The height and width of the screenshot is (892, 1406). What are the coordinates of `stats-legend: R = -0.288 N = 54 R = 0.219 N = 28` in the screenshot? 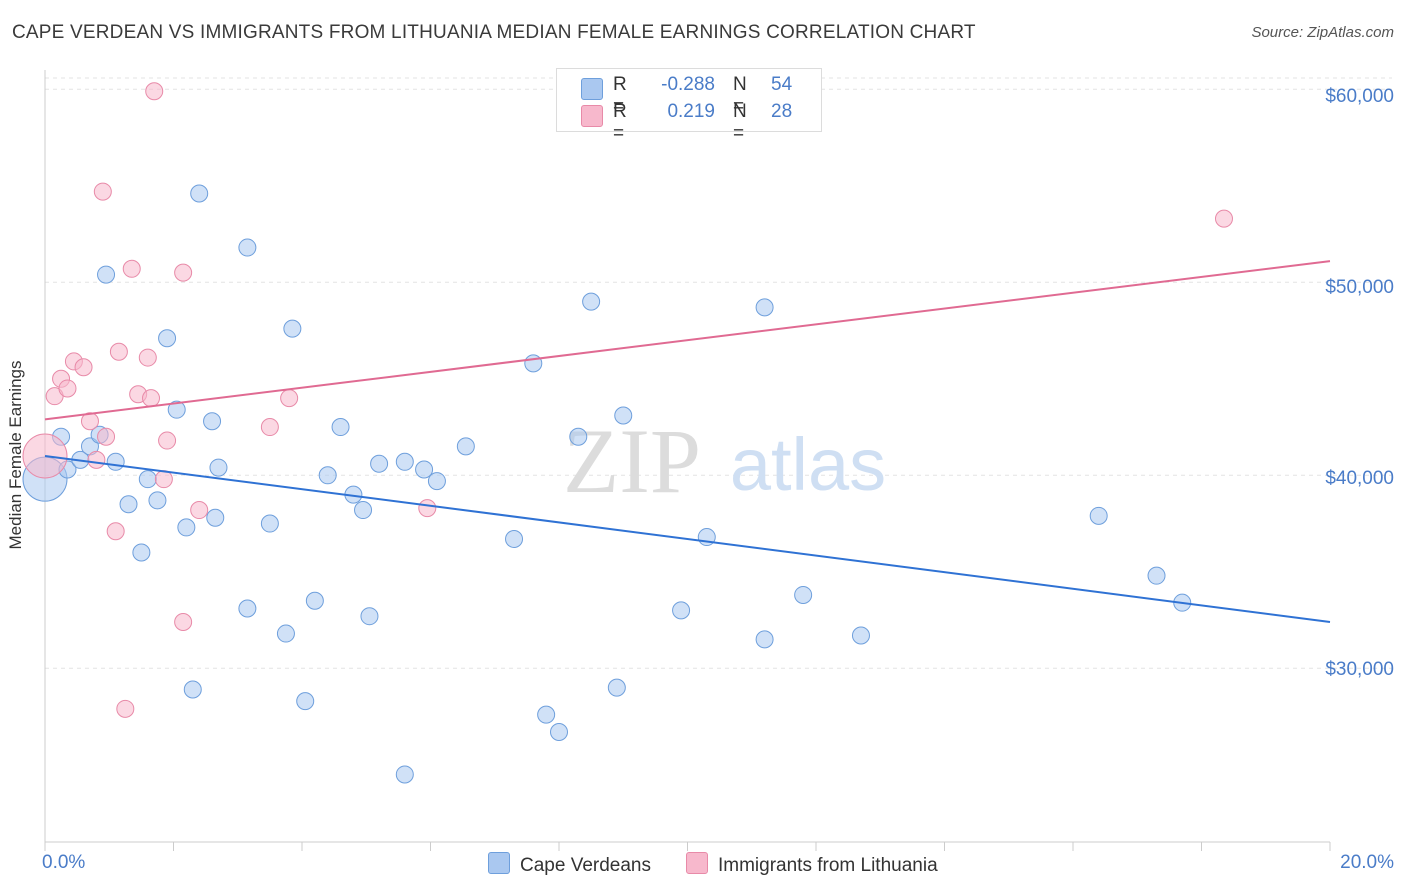 It's located at (689, 106).